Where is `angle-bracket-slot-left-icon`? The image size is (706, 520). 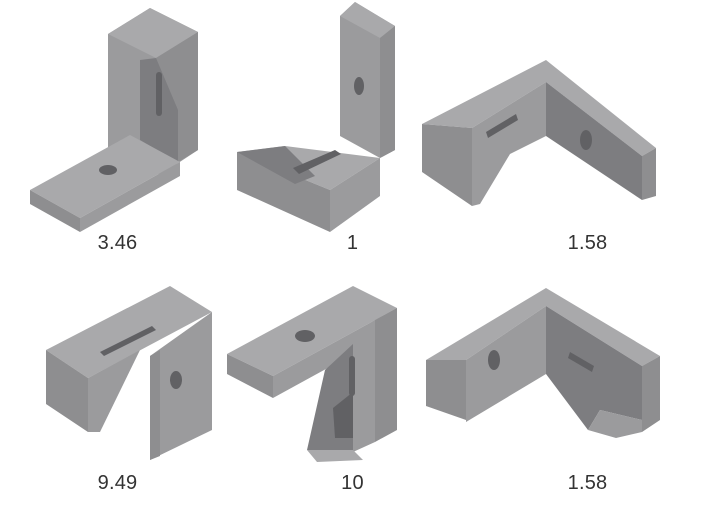 angle-bracket-slot-left-icon is located at coordinates (539, 133).